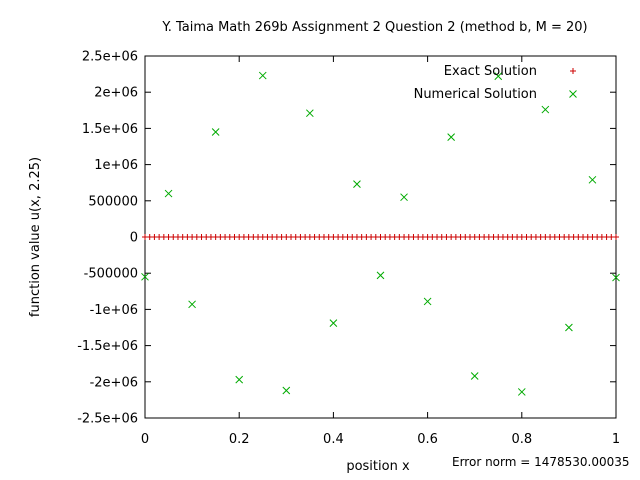 The image size is (640, 480). Describe the element at coordinates (475, 94) in the screenshot. I see `legend-label-numerical: Numerical Solution` at that location.